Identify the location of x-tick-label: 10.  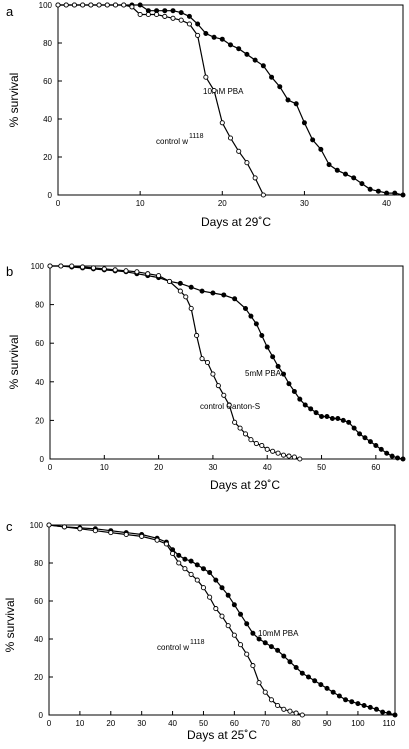
(104, 467).